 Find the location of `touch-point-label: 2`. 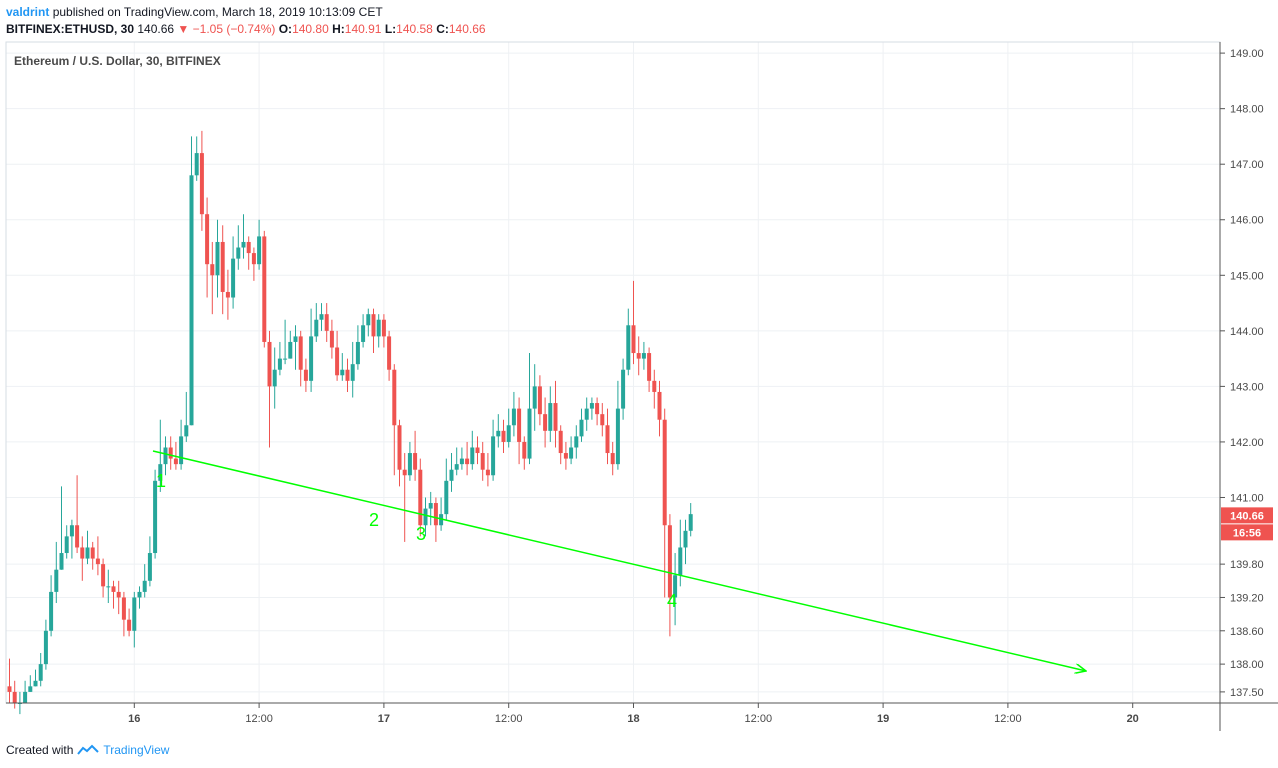

touch-point-label: 2 is located at coordinates (374, 520).